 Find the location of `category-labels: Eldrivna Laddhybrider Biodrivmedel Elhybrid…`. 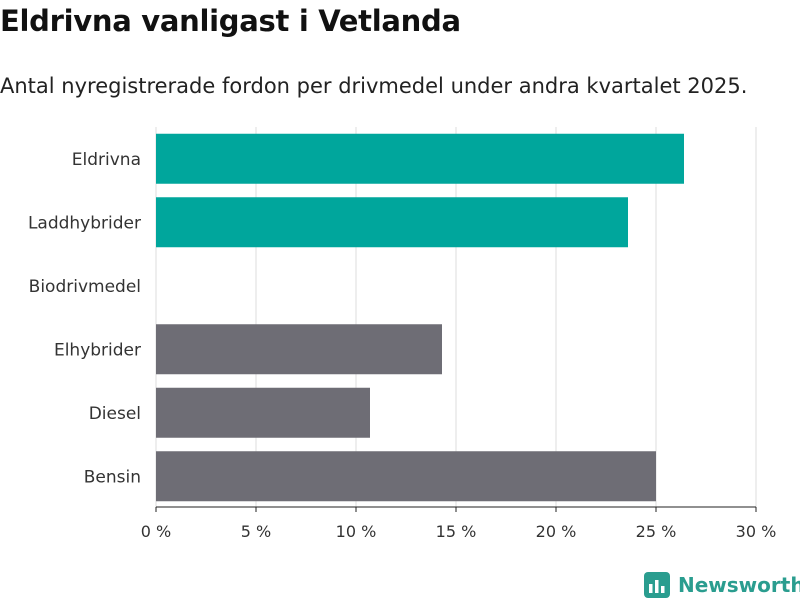

category-labels: Eldrivna Laddhybrider Biodrivmedel Elhybrid… is located at coordinates (84, 319).